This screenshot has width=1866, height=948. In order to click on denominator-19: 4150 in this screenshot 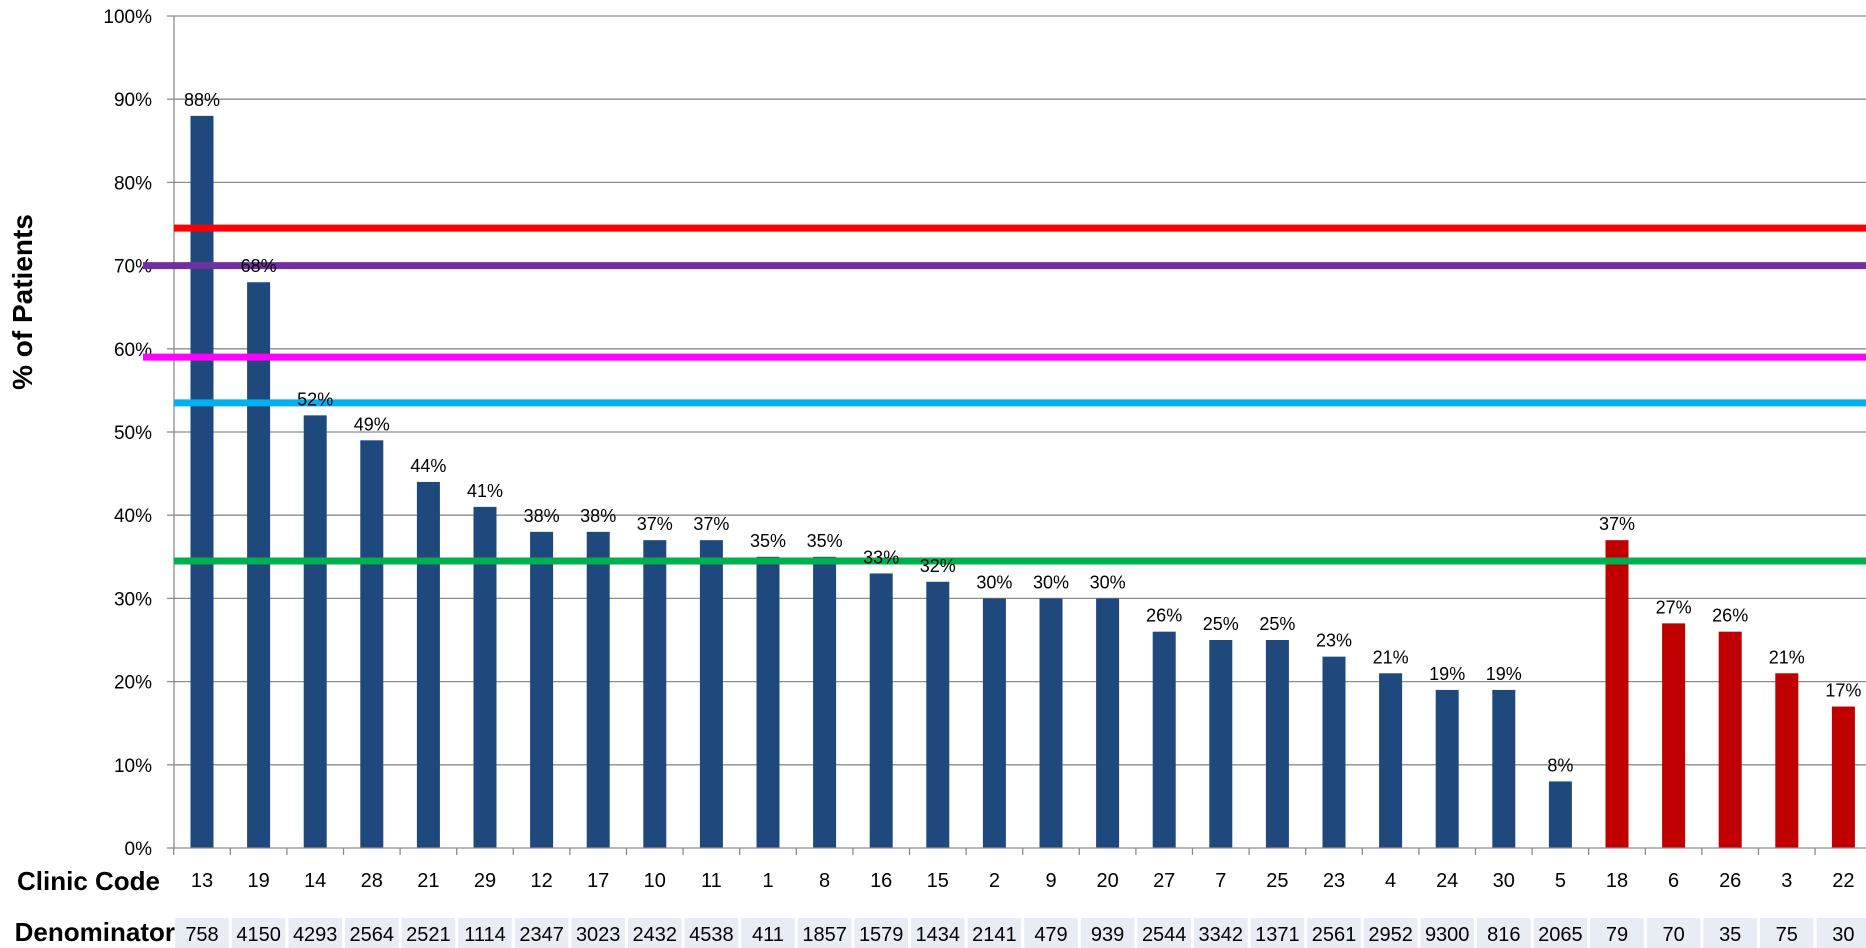, I will do `click(258, 935)`.